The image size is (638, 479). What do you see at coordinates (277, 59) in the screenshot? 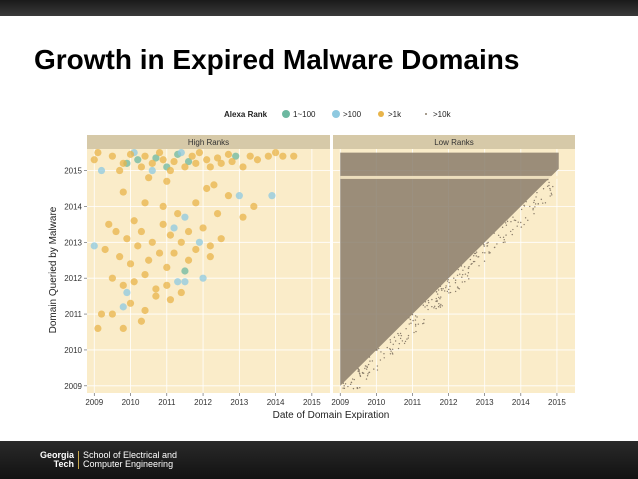
I see `slide-title: Growth in Expired Malware Domains` at bounding box center [277, 59].